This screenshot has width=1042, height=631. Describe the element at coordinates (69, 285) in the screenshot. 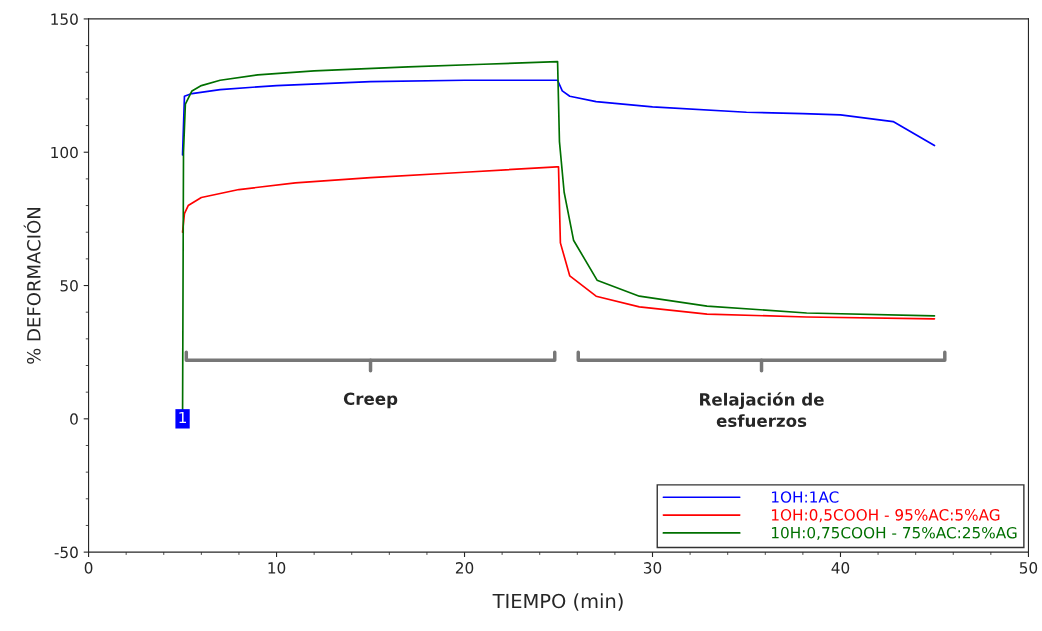

I see `y-tick-label: 50` at that location.